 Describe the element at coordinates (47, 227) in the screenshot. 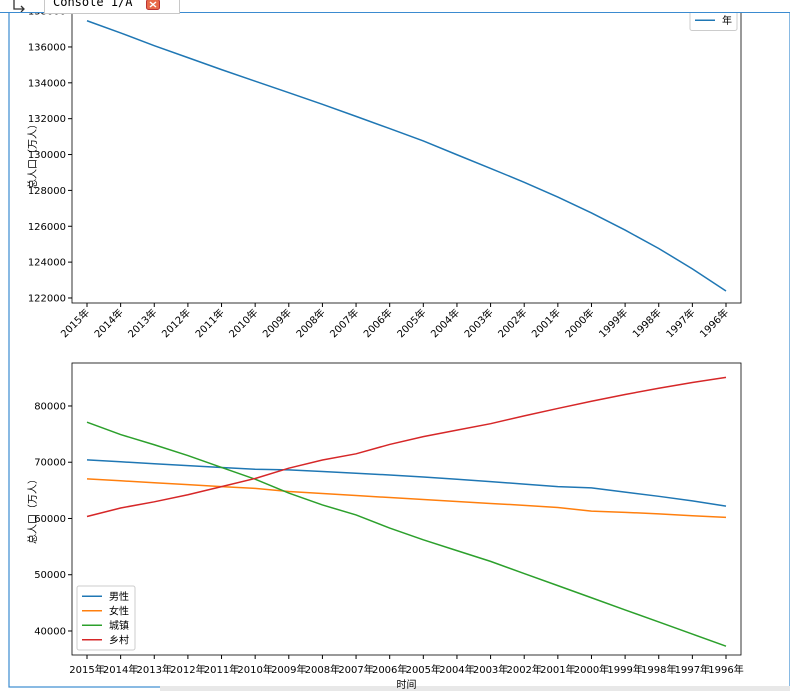

I see `y-tick-label: 126000` at that location.